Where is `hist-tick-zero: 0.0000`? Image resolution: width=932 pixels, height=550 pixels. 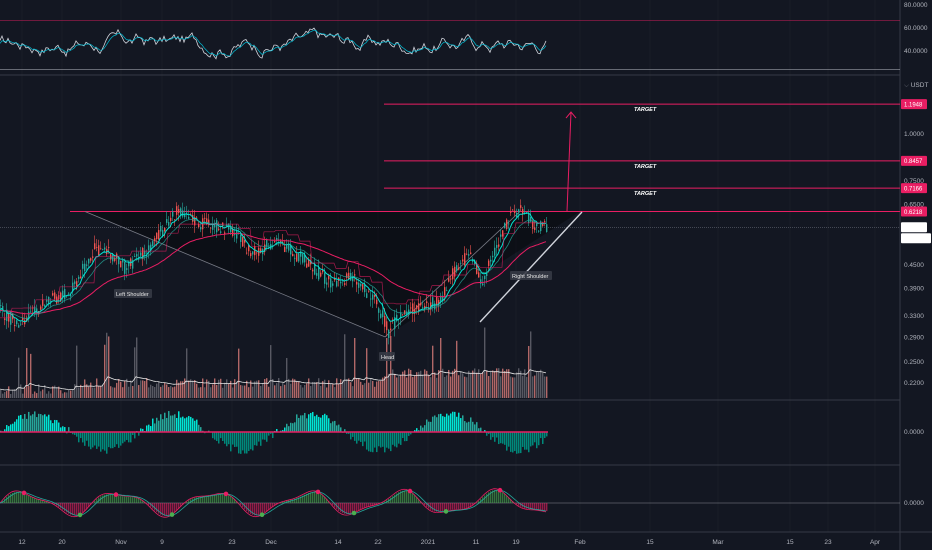 hist-tick-zero: 0.0000 is located at coordinates (914, 432).